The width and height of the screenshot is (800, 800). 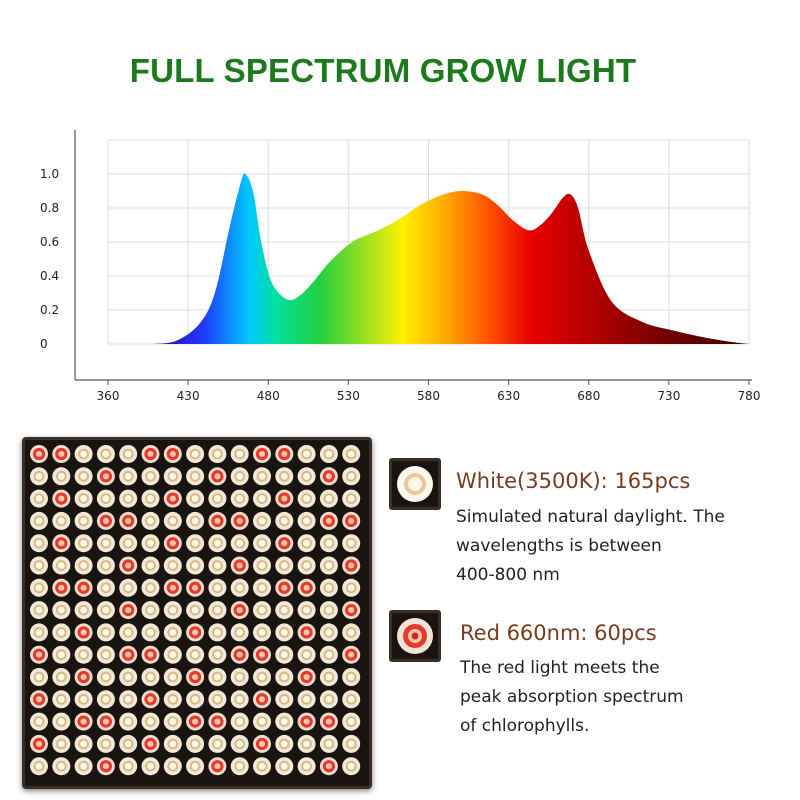 What do you see at coordinates (415, 484) in the screenshot?
I see `white-led-icon` at bounding box center [415, 484].